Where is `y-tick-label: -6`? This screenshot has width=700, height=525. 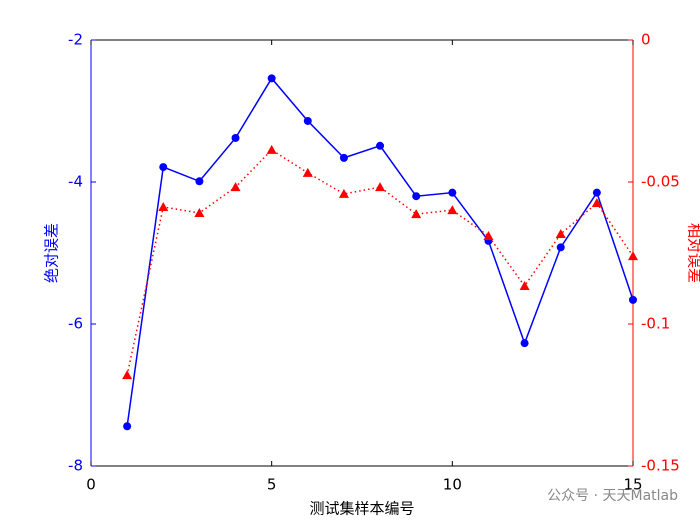
y-tick-label: -6 is located at coordinates (75, 324).